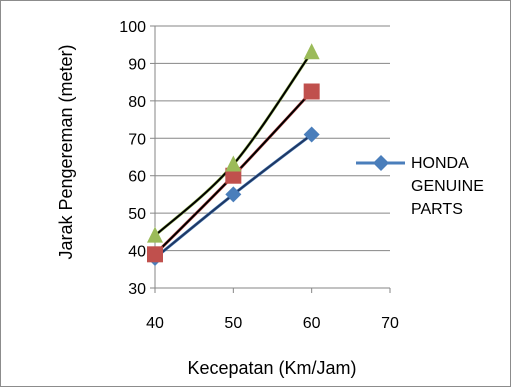 The image size is (511, 387). What do you see at coordinates (137, 102) in the screenshot?
I see `y-tick-label: 80` at bounding box center [137, 102].